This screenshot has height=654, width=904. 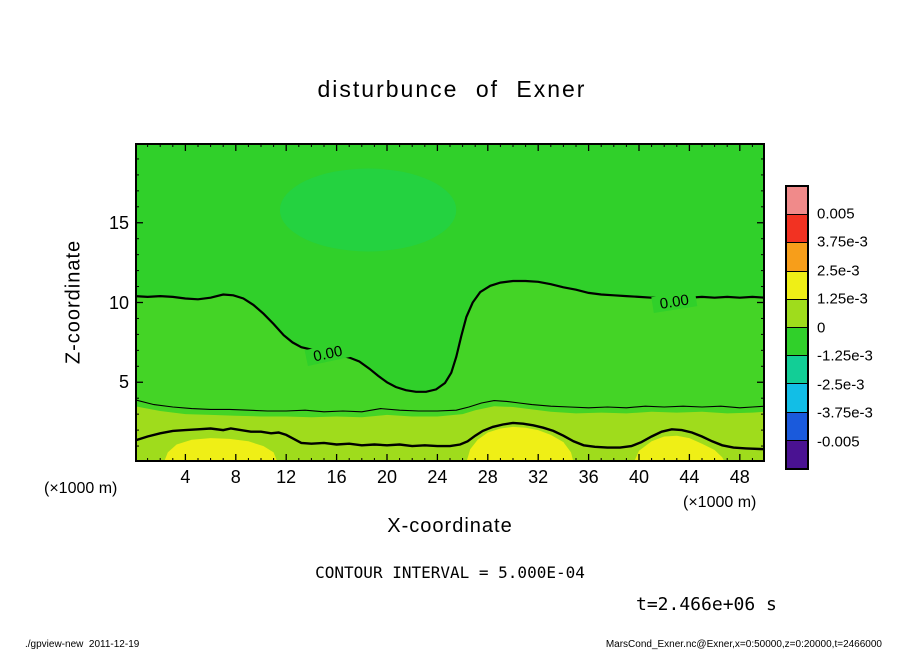 I want to click on x-tick-label: 40, so click(x=639, y=477).